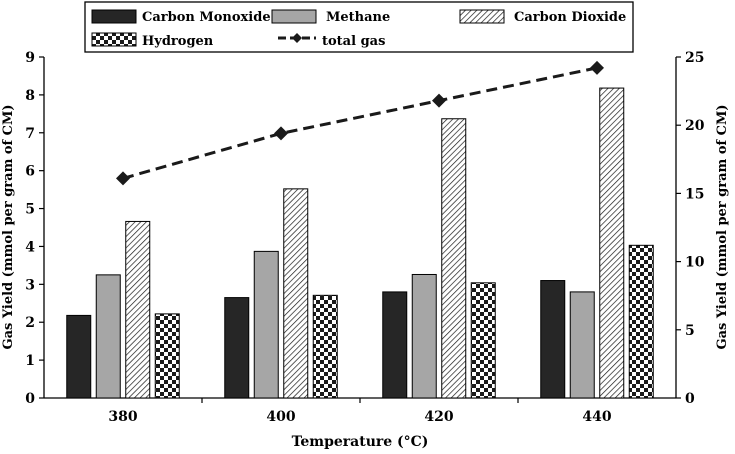 The width and height of the screenshot is (735, 454). I want to click on legend-label-total-gas: total gas, so click(353, 41).